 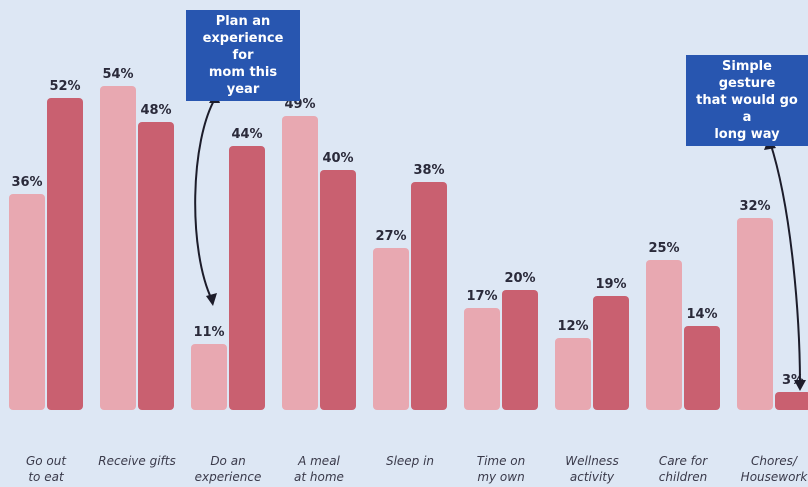 I want to click on value-label-series2-7: 14%, so click(x=701, y=314).